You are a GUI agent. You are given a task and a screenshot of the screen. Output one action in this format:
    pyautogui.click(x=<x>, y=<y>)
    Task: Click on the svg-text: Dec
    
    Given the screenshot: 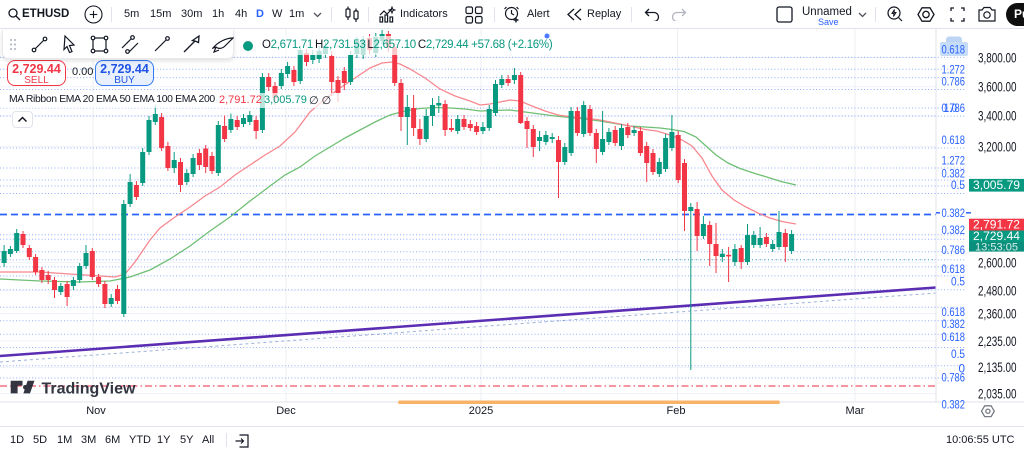 What is the action you would take?
    pyautogui.click(x=286, y=411)
    